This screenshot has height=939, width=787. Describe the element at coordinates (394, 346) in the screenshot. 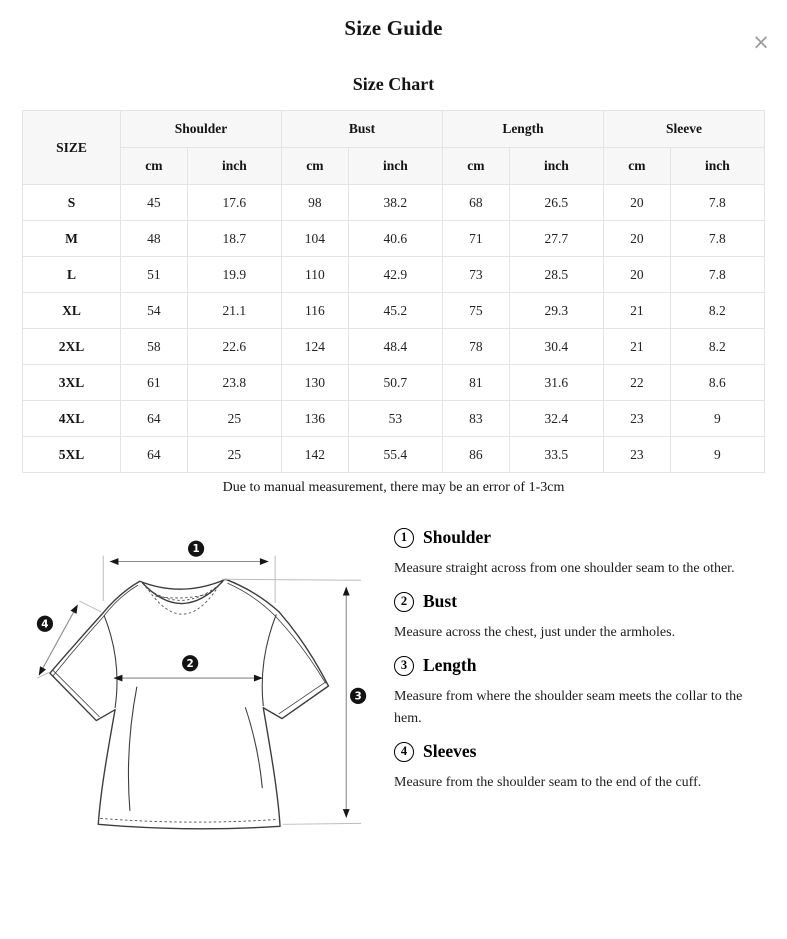

I see `table-row-2xl: 2XL 58 22.6 124 48.4 78 30.4 21 8.2` at that location.